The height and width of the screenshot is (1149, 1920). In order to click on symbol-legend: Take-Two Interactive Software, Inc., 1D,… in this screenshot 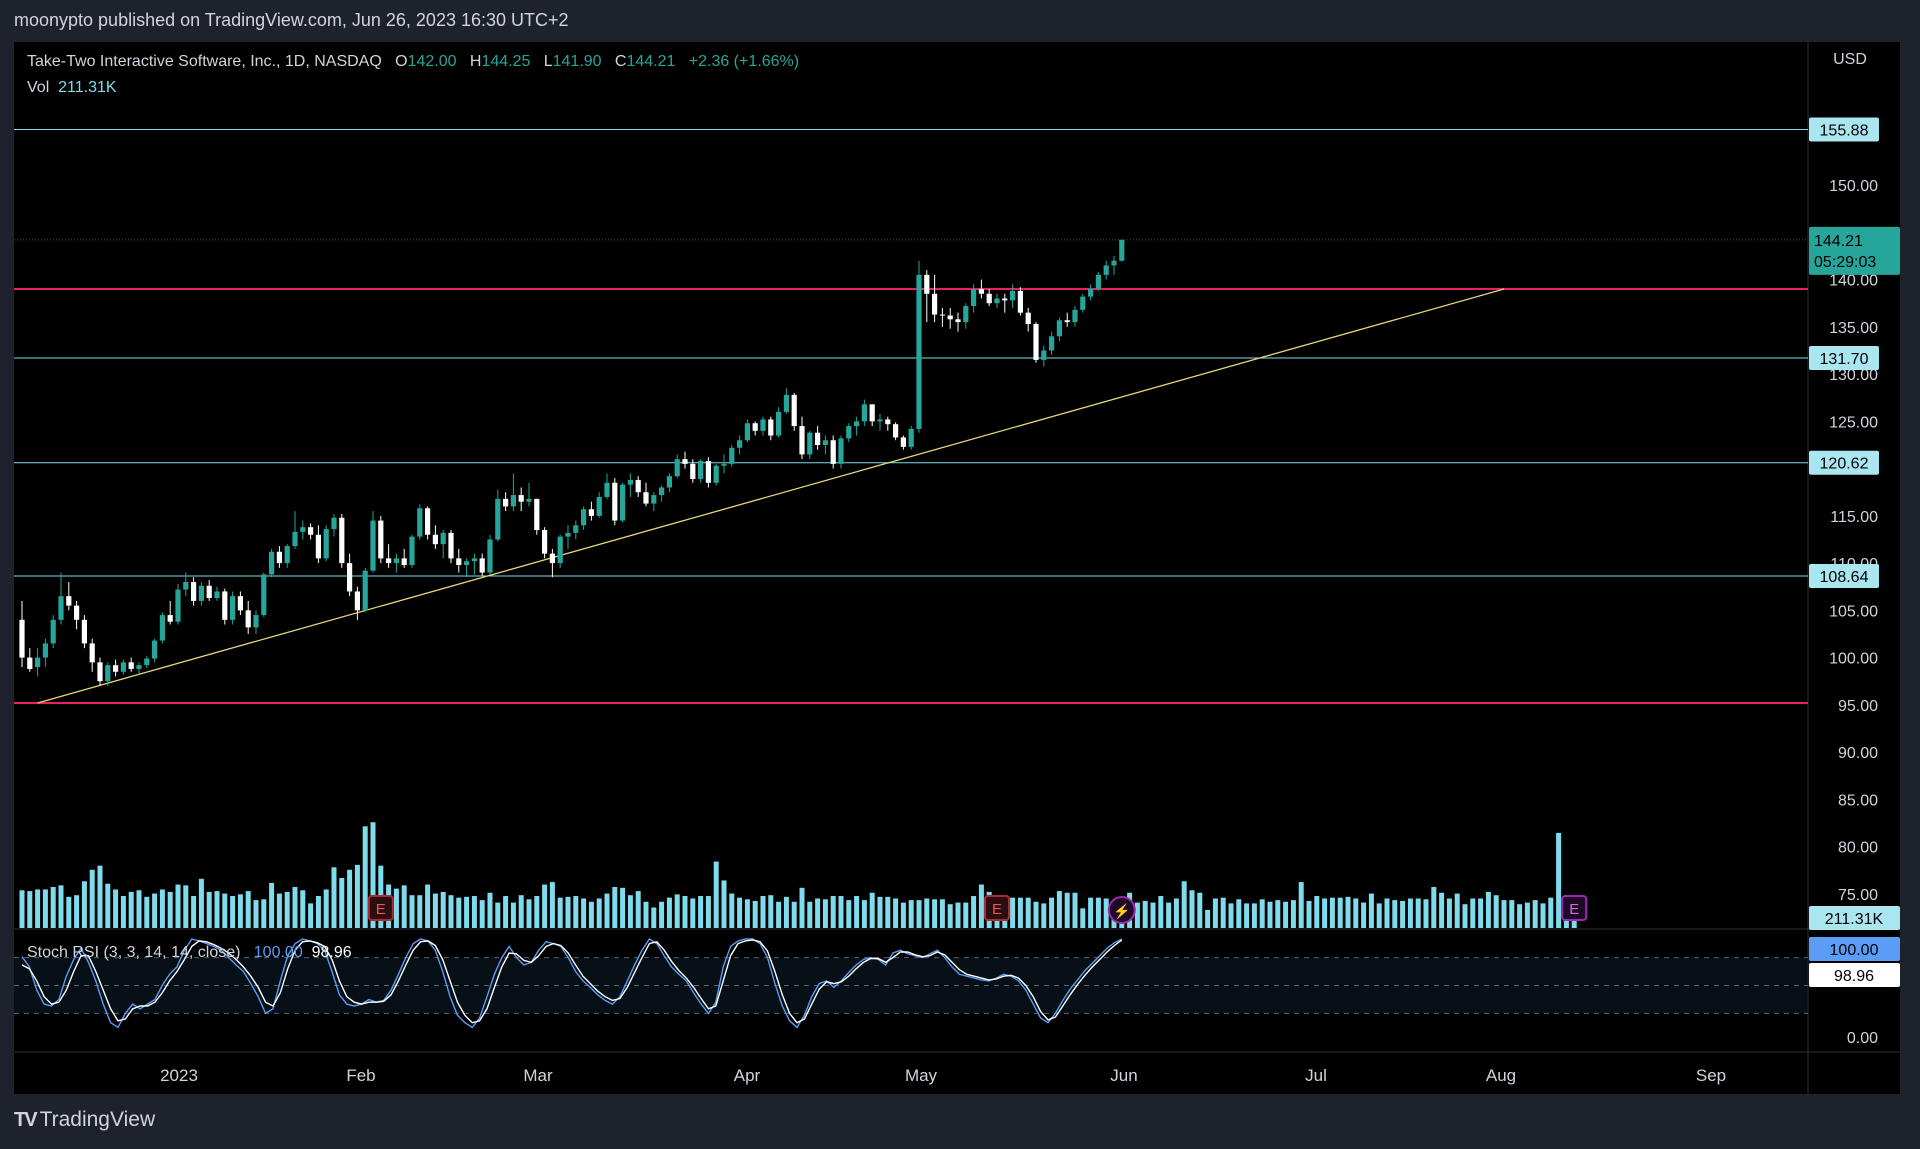, I will do `click(413, 62)`.